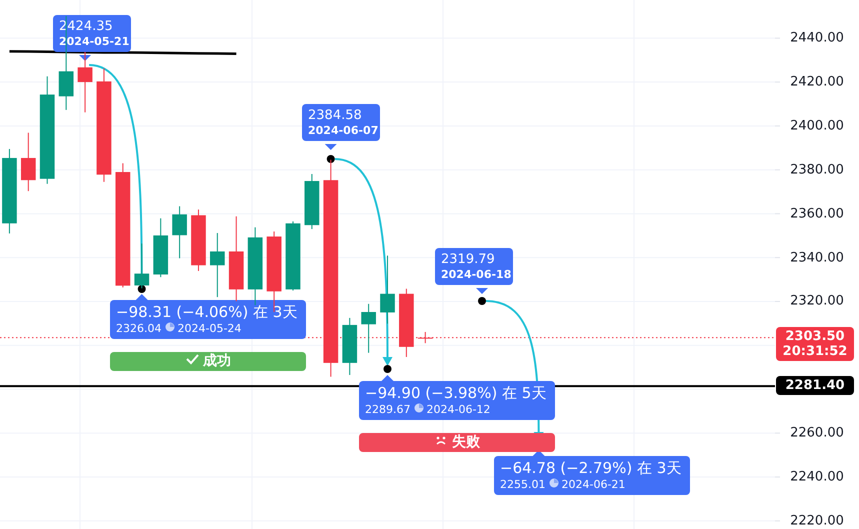 This screenshot has height=529, width=859. I want to click on annotation: −98.31 (−4.06%) 在 3天, so click(207, 312).